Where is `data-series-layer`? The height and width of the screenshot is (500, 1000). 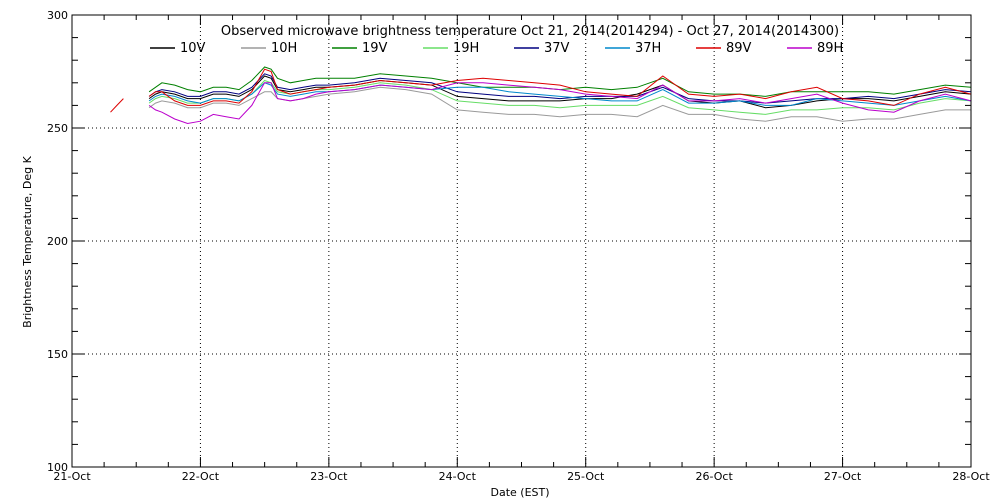 data-series-layer is located at coordinates (541, 95).